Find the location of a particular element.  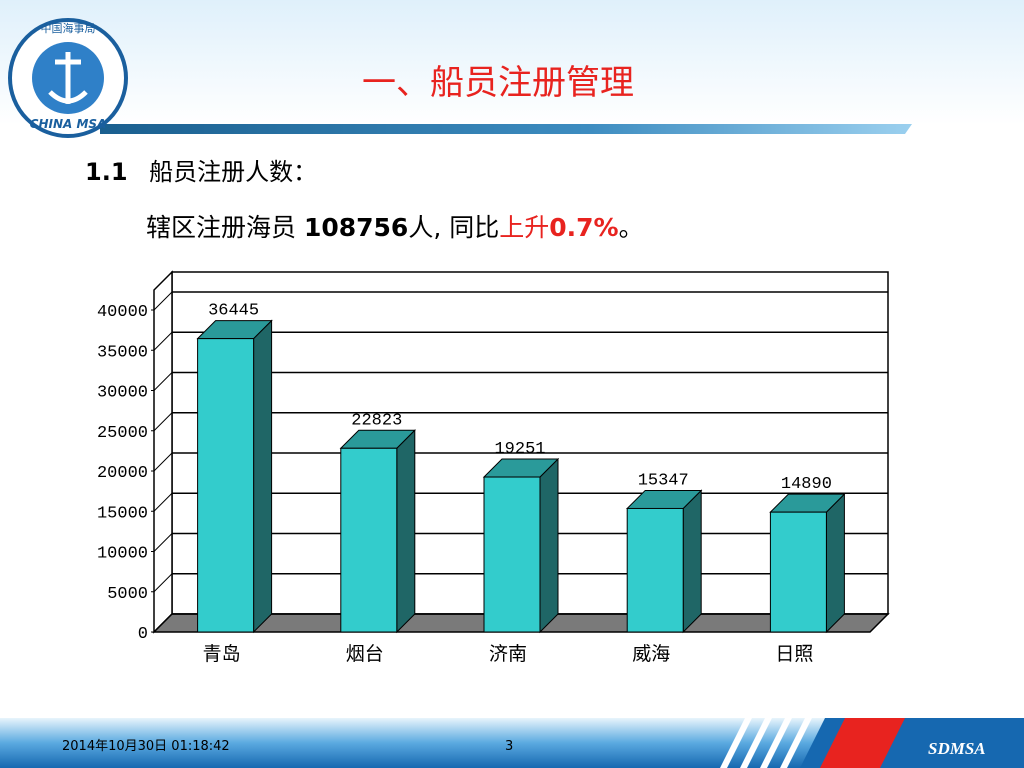

logo-bottom: CHINA MSA is located at coordinates (68, 124).